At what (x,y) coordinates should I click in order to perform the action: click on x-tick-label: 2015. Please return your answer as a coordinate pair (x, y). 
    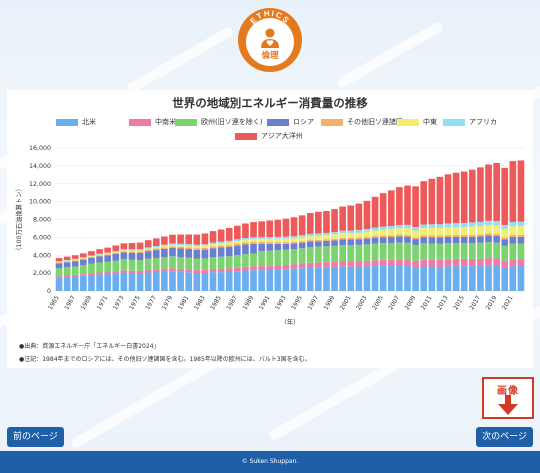
    Looking at the image, I should click on (459, 302).